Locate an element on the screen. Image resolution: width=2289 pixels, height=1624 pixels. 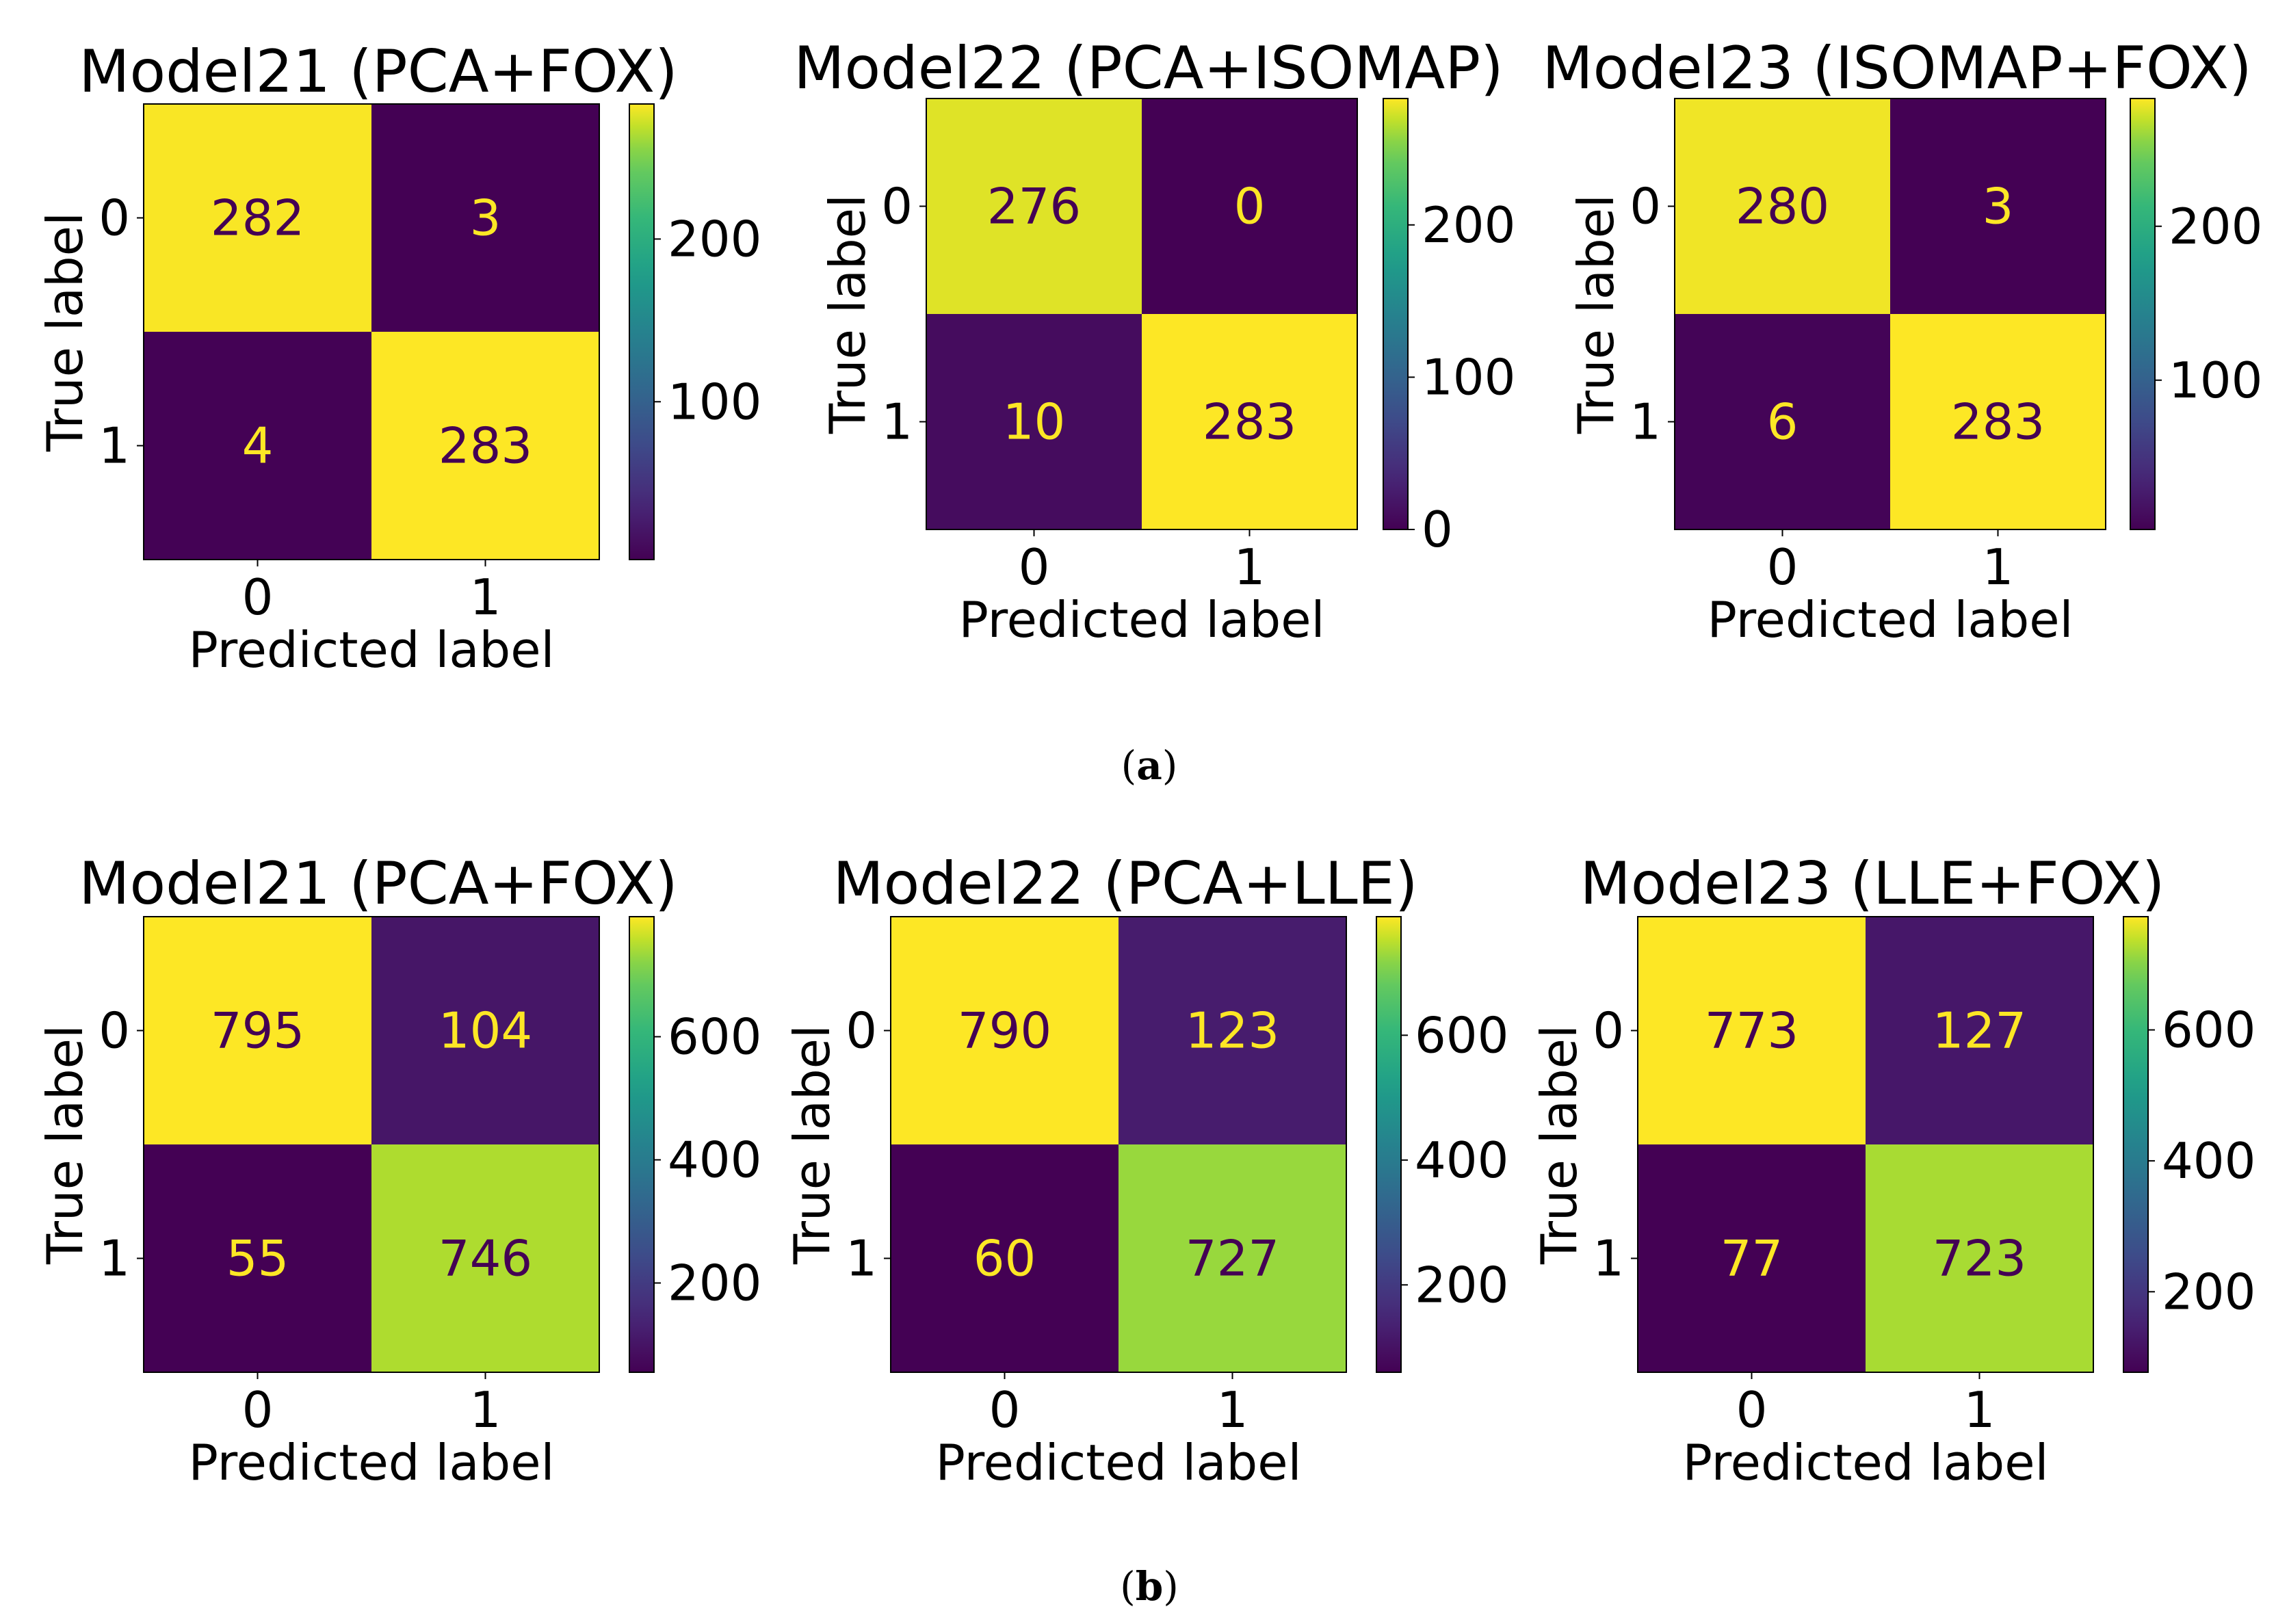
cell-value-label: 790 is located at coordinates (1005, 1031).